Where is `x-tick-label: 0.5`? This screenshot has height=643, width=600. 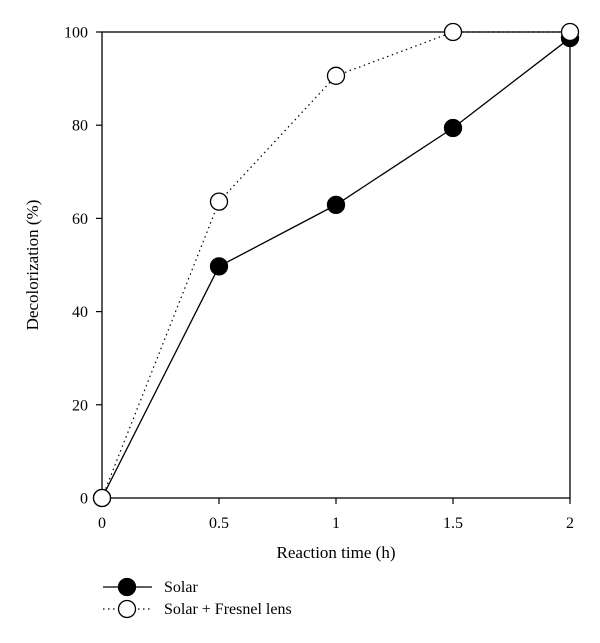 x-tick-label: 0.5 is located at coordinates (219, 523).